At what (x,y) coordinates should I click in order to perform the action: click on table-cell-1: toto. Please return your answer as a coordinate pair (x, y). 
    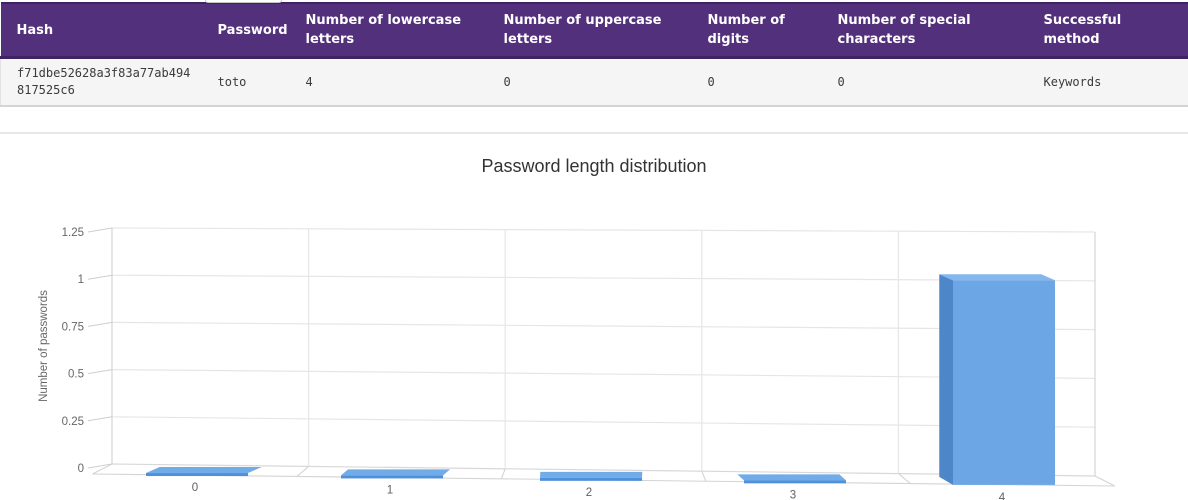
    Looking at the image, I should click on (245, 82).